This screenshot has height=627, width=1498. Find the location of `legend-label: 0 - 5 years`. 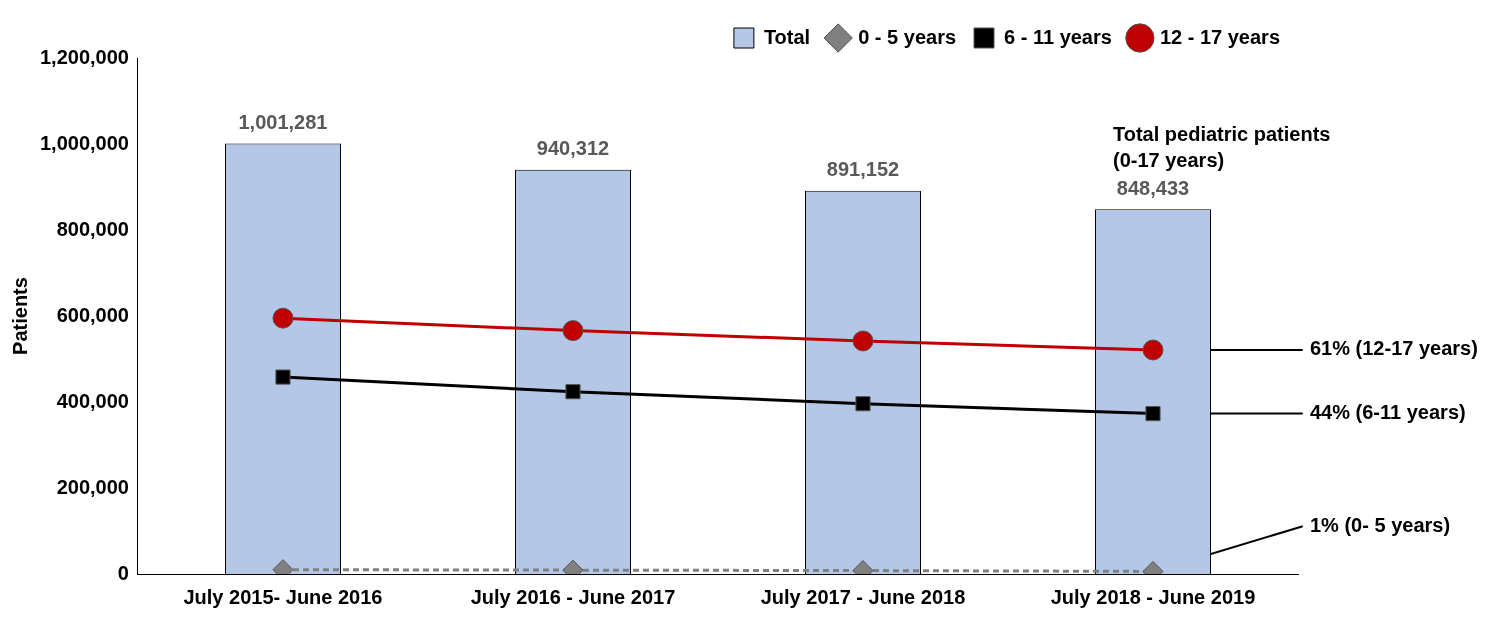

legend-label: 0 - 5 years is located at coordinates (907, 36).